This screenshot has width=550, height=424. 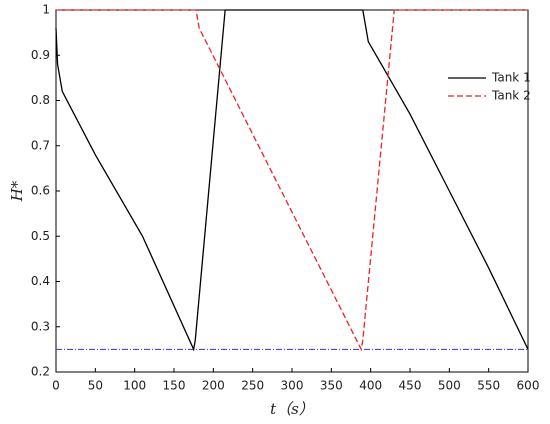 What do you see at coordinates (40, 236) in the screenshot?
I see `y-tick-label: 0.5` at bounding box center [40, 236].